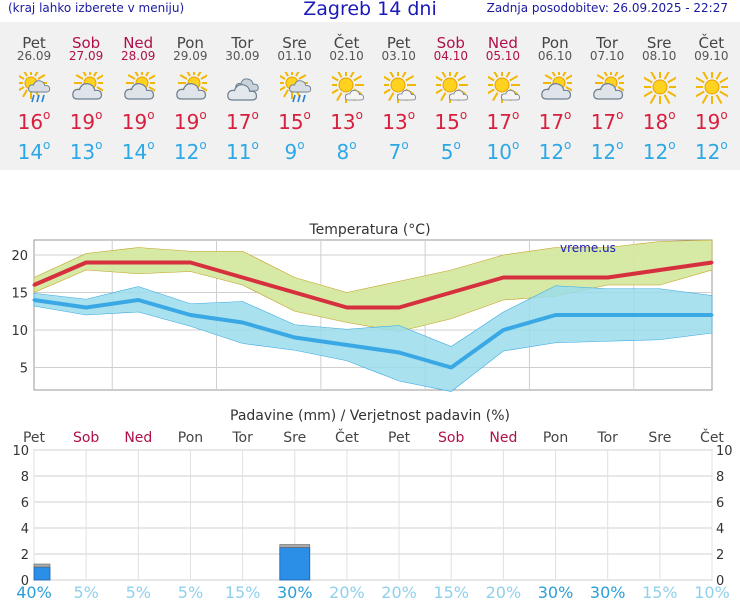 The image size is (740, 600). What do you see at coordinates (86, 151) in the screenshot?
I see `min-temp: 13o` at bounding box center [86, 151].